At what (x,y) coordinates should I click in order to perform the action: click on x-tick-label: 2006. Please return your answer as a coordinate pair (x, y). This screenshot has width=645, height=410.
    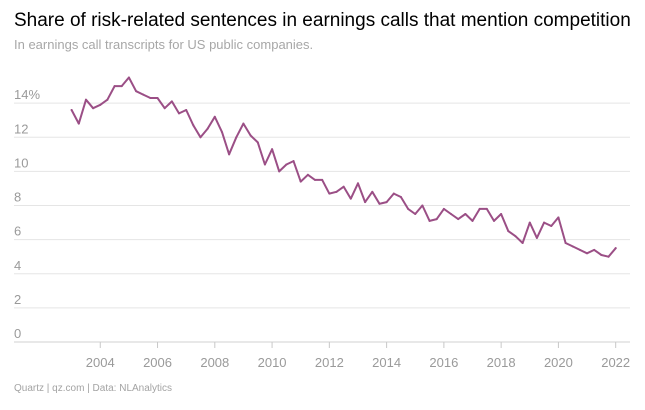
    Looking at the image, I should click on (157, 362).